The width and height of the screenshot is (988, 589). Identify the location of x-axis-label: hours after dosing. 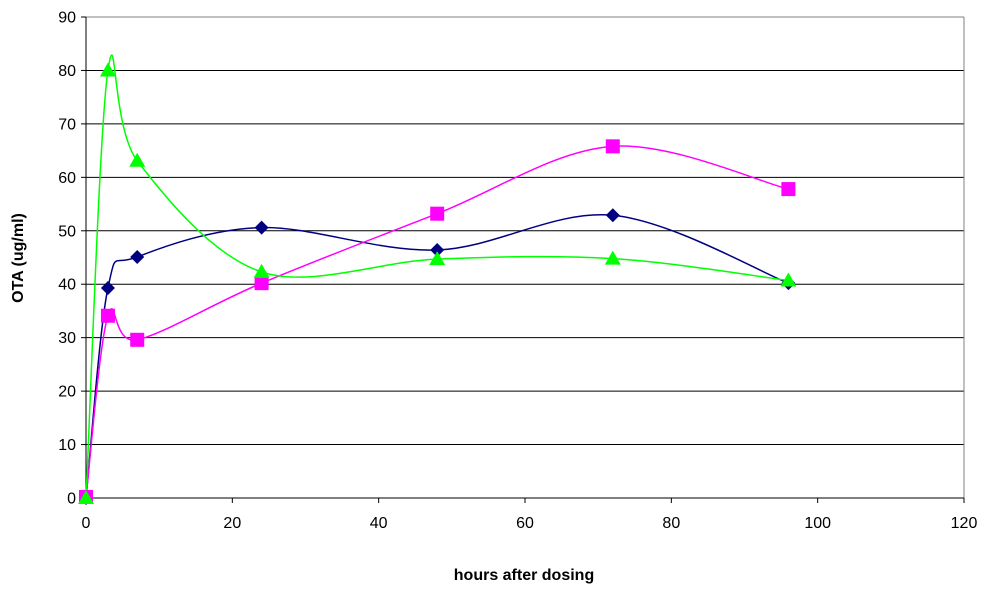
(524, 575).